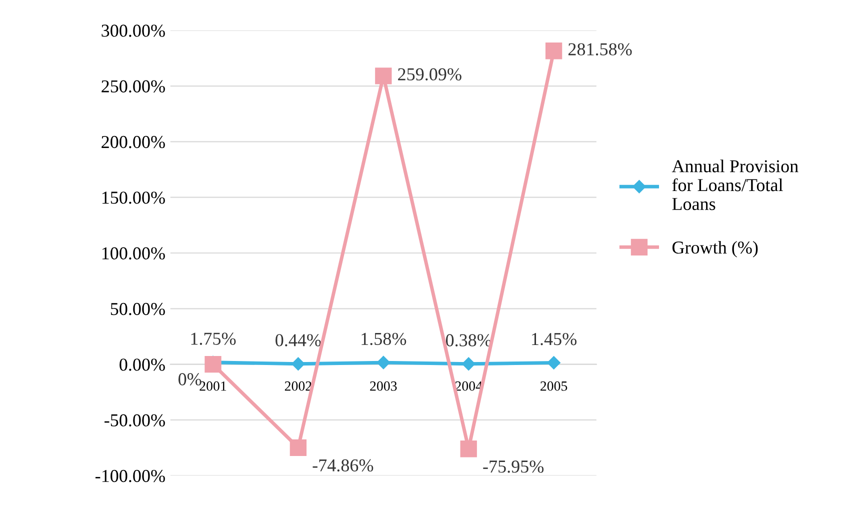 The width and height of the screenshot is (852, 506). I want to click on legend-label: Growth (%), so click(715, 249).